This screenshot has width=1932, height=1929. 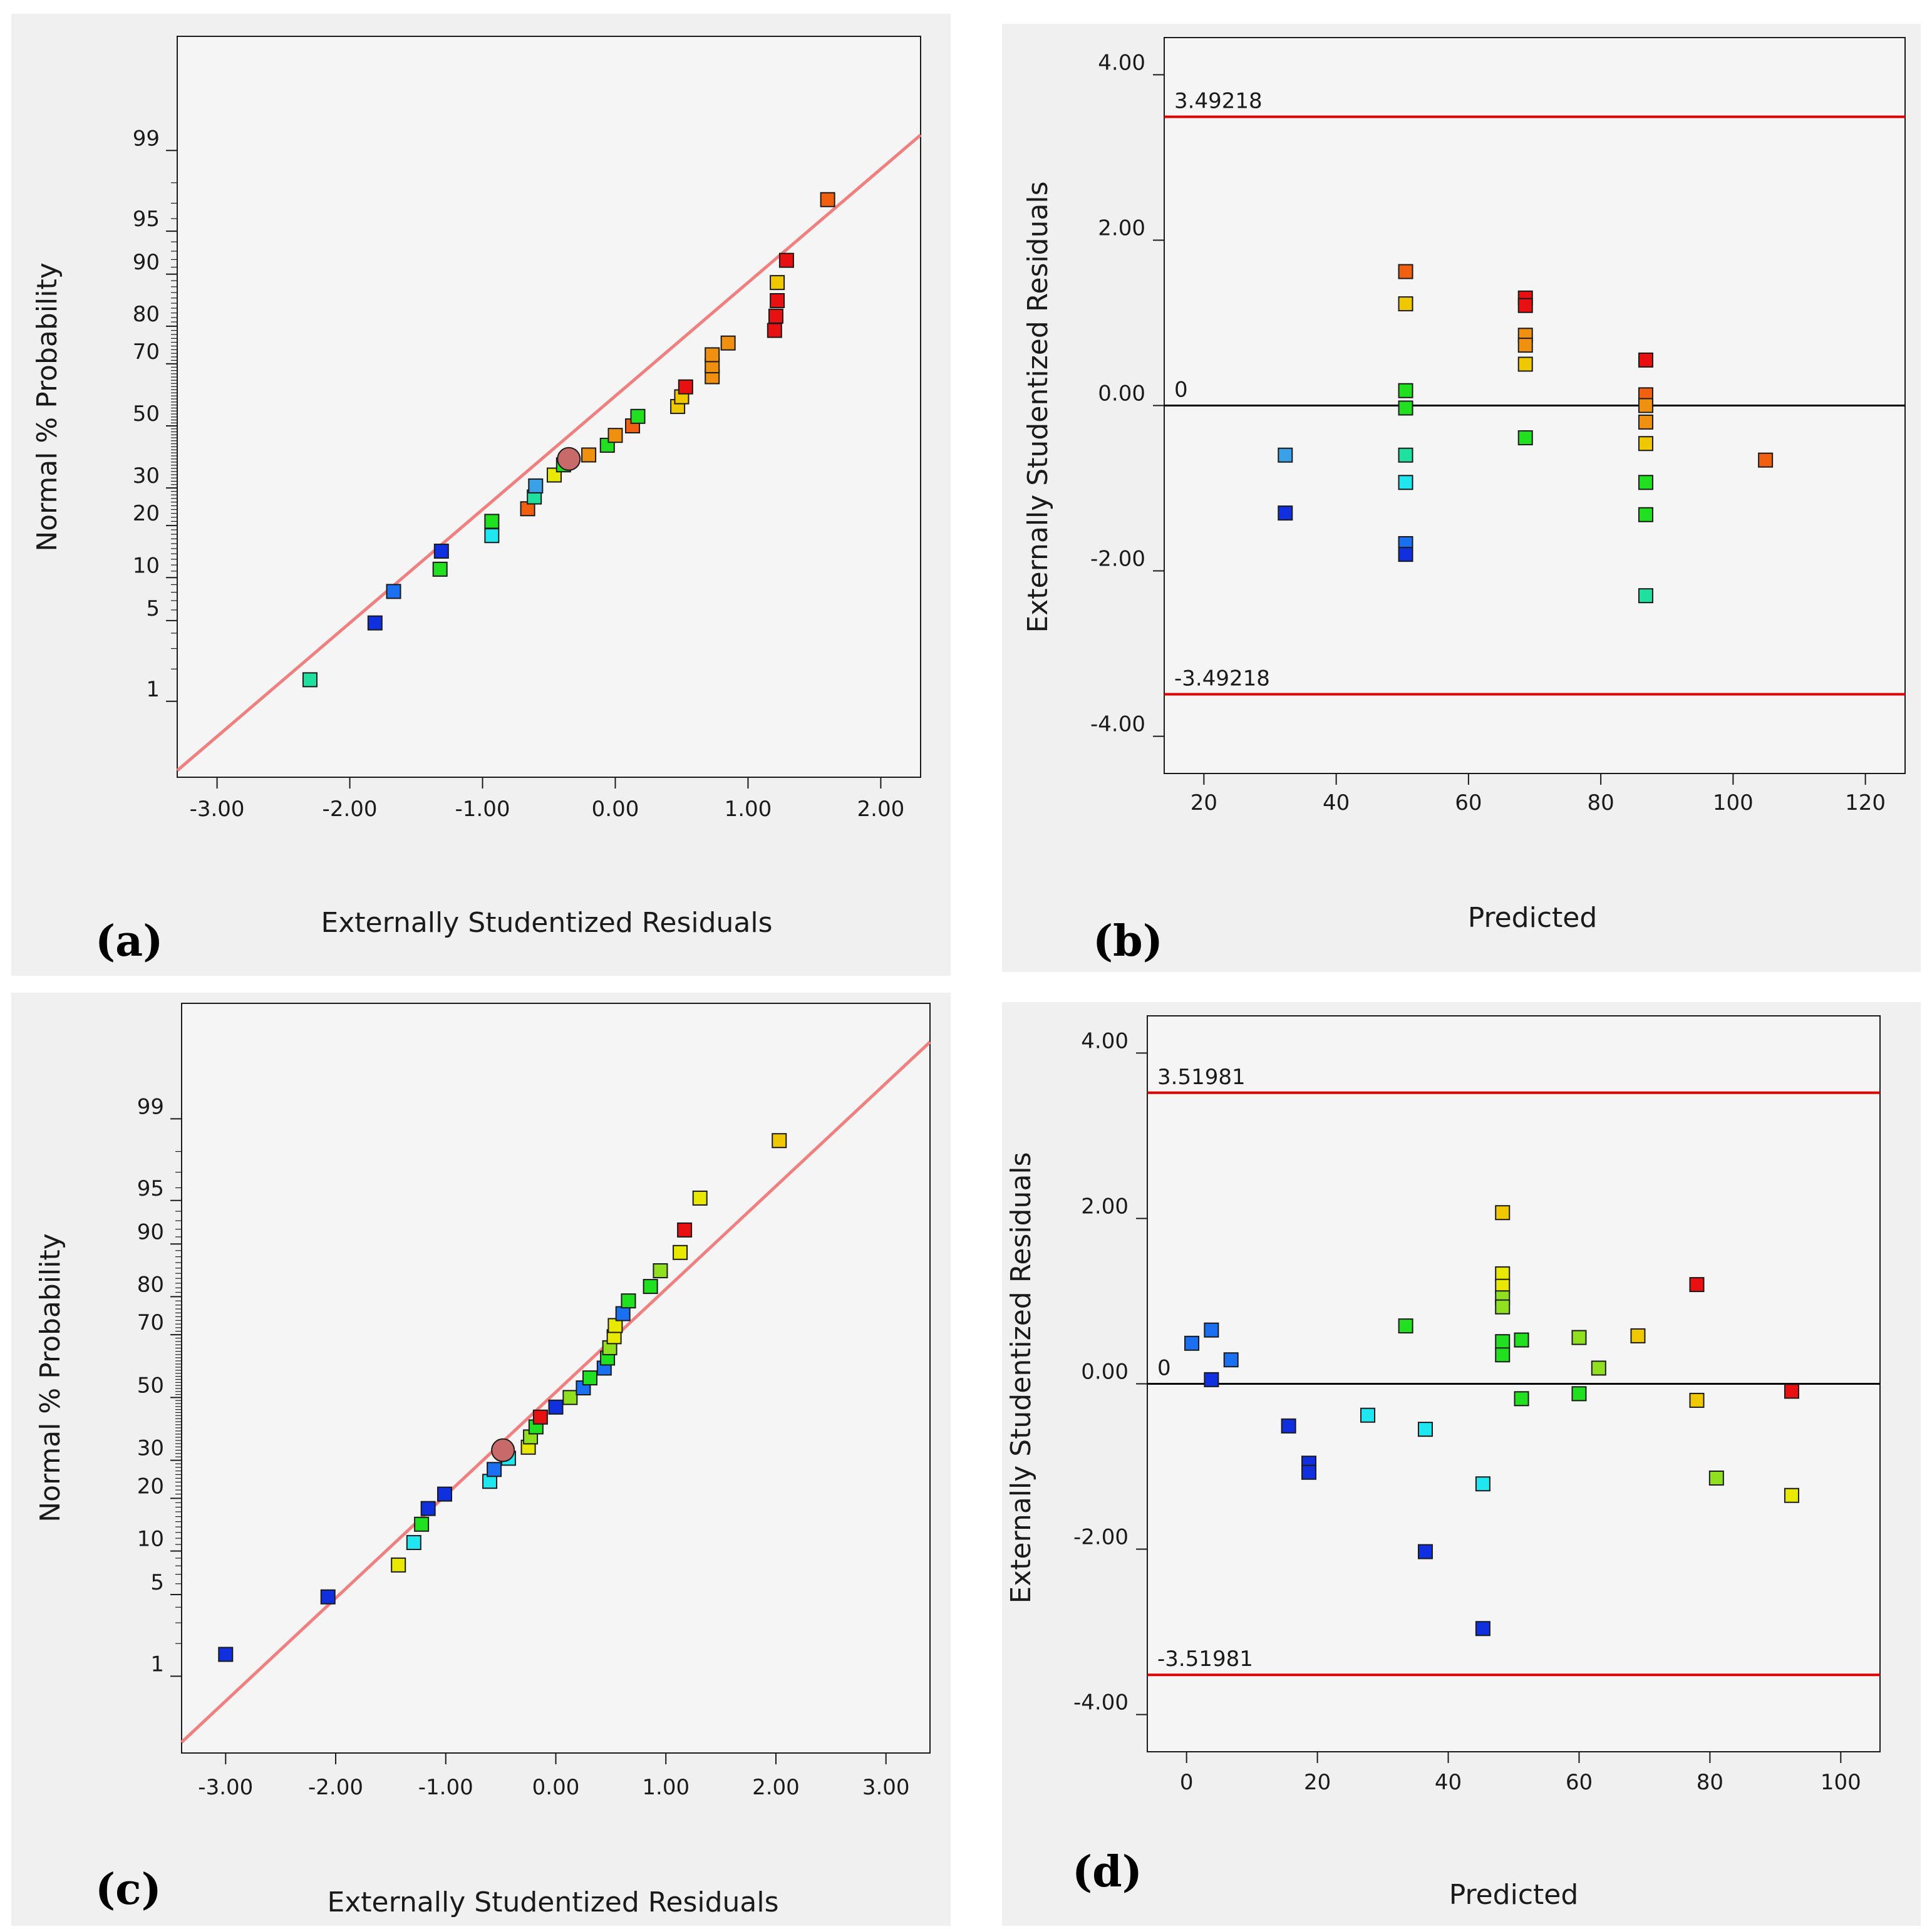 What do you see at coordinates (146, 219) in the screenshot?
I see `y-tick-label: 95` at bounding box center [146, 219].